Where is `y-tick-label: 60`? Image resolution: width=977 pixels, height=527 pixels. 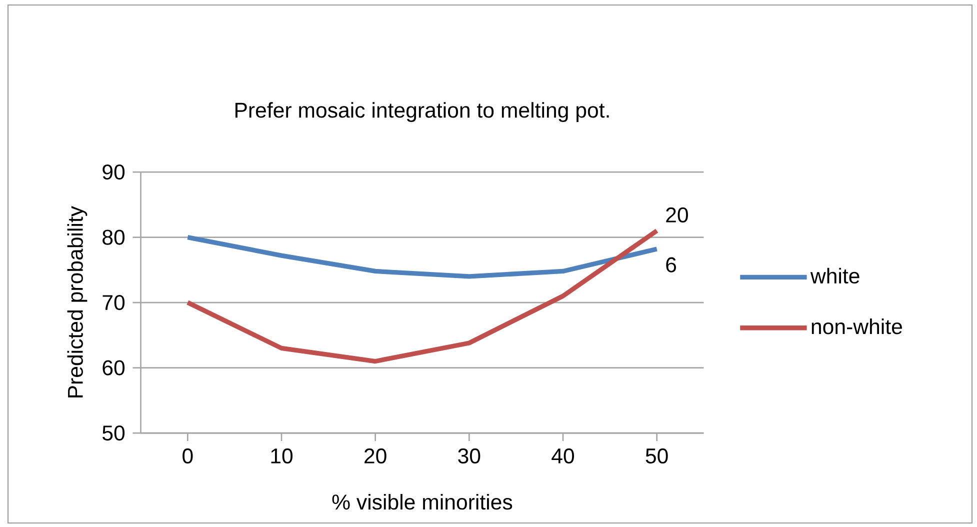 y-tick-label: 60 is located at coordinates (113, 368).